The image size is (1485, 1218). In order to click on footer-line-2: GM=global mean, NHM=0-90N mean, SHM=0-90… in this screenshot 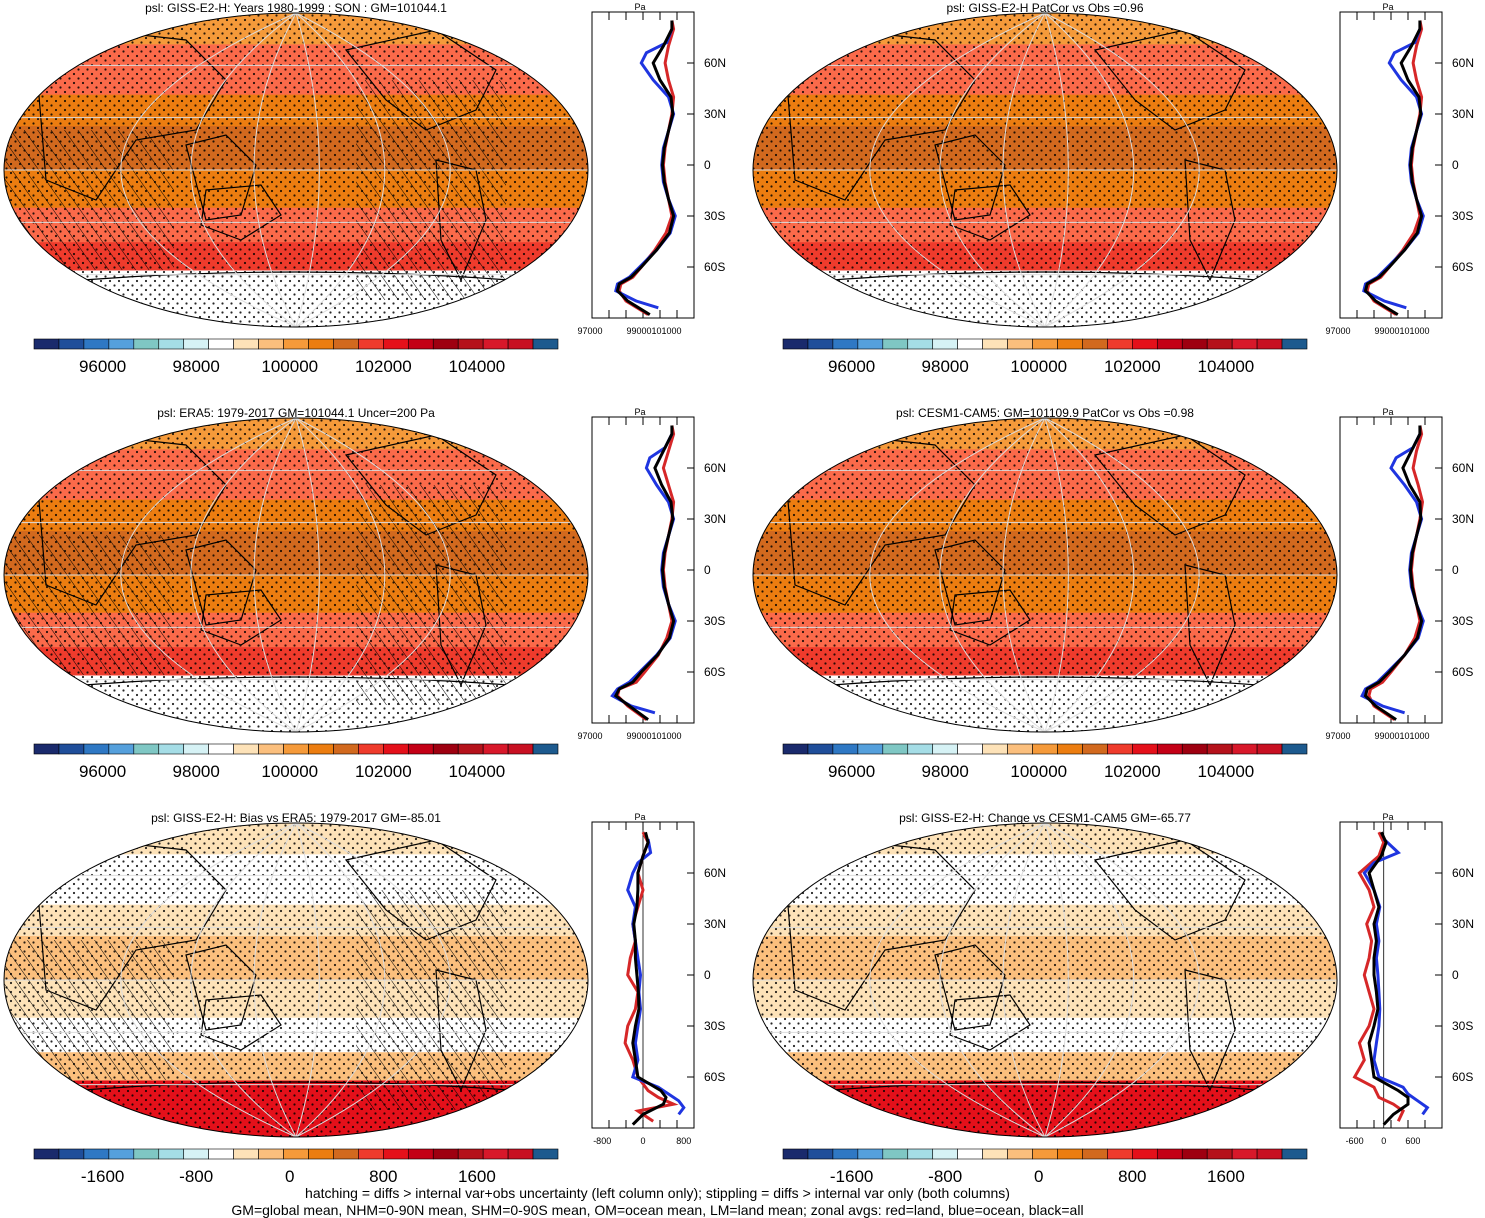, I will do `click(657, 1210)`.